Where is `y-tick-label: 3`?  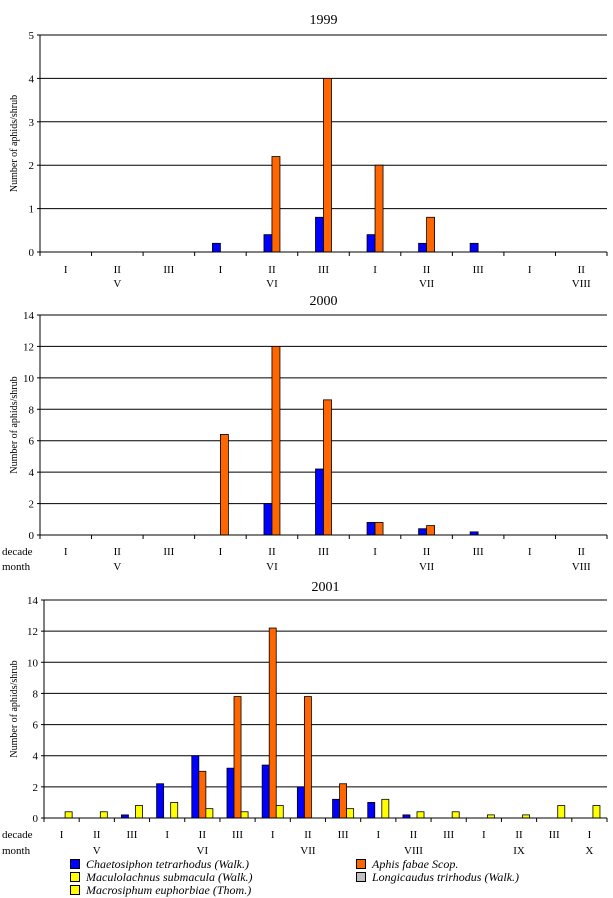 y-tick-label: 3 is located at coordinates (32, 123).